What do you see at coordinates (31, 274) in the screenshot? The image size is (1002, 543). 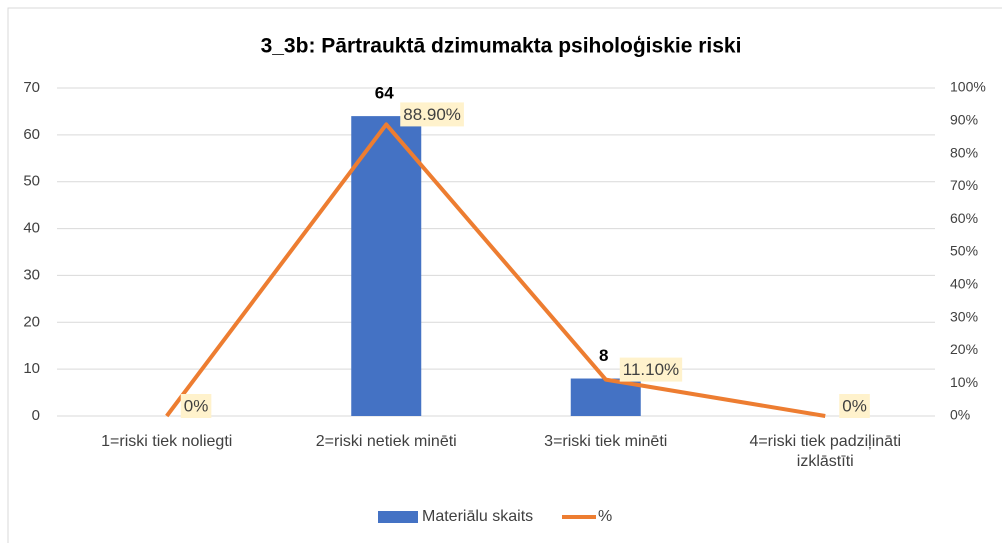 I see `y-tick-label: 30` at bounding box center [31, 274].